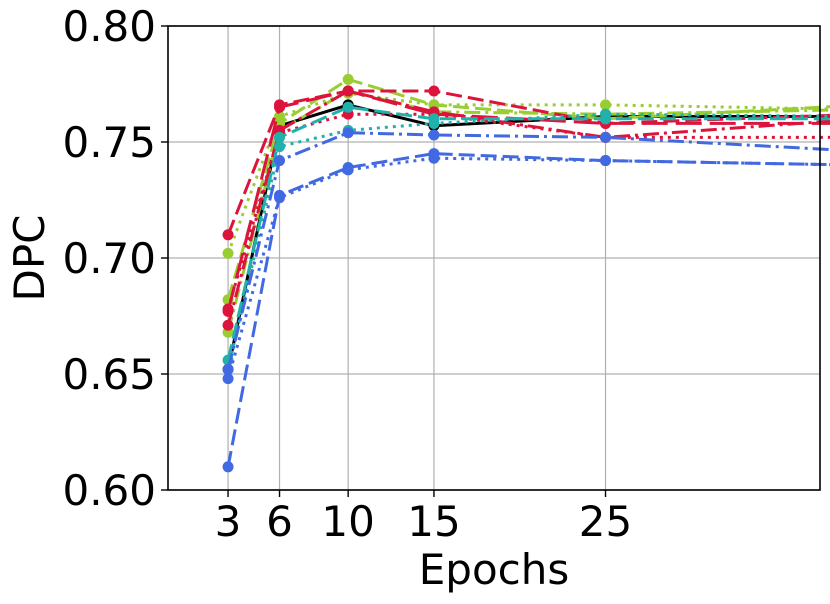 This screenshot has width=830, height=604. Describe the element at coordinates (109, 490) in the screenshot. I see `y-tick-label: 0.60` at that location.